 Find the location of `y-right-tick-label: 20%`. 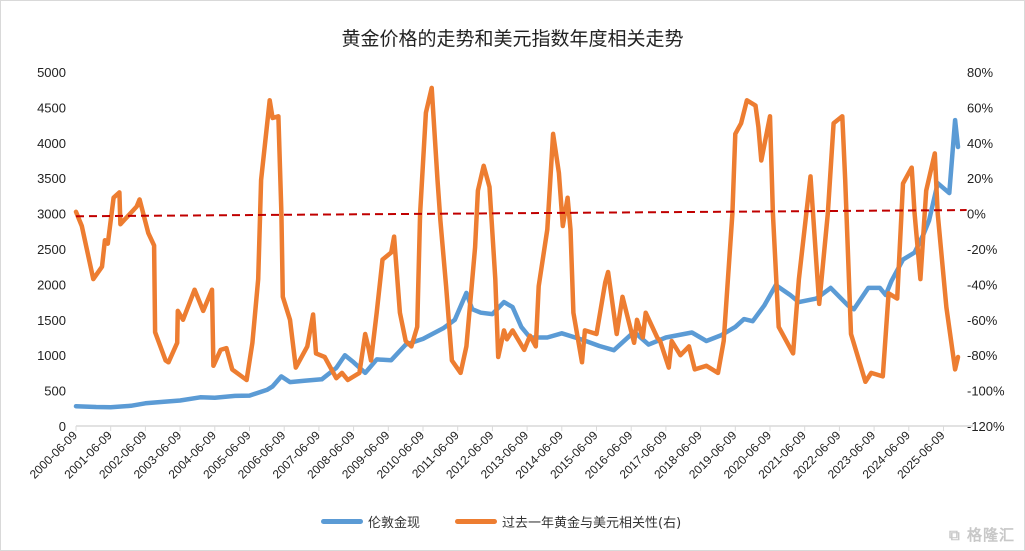

y-right-tick-label: 20% is located at coordinates (980, 178).